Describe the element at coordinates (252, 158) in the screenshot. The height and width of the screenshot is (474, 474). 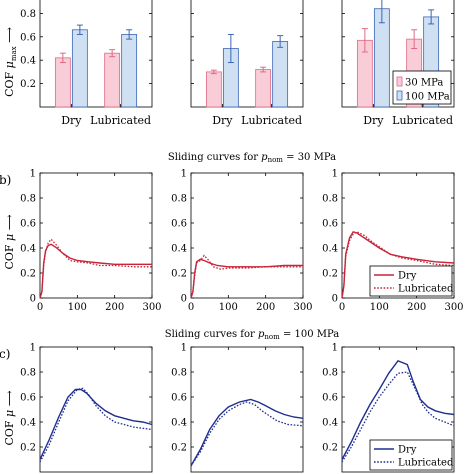
I see `row-b-subtitle: Sliding curves for pnom = 30 MPa` at that location.